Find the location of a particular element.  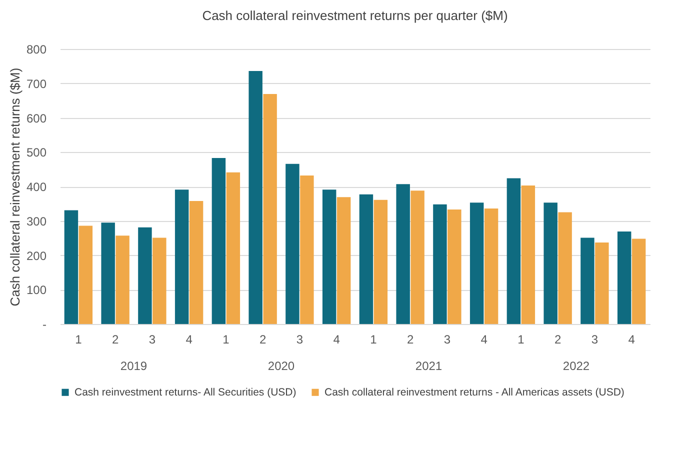

text: 2021 is located at coordinates (428, 366).